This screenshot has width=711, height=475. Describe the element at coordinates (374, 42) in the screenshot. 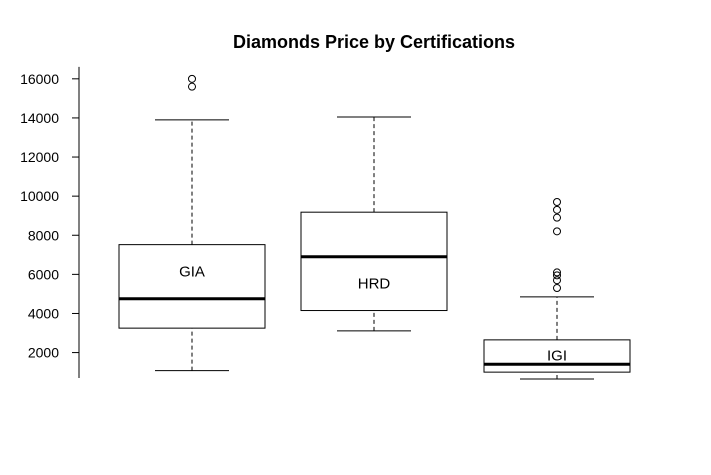

I see `chart-title: Diamonds Price by Certifications` at that location.